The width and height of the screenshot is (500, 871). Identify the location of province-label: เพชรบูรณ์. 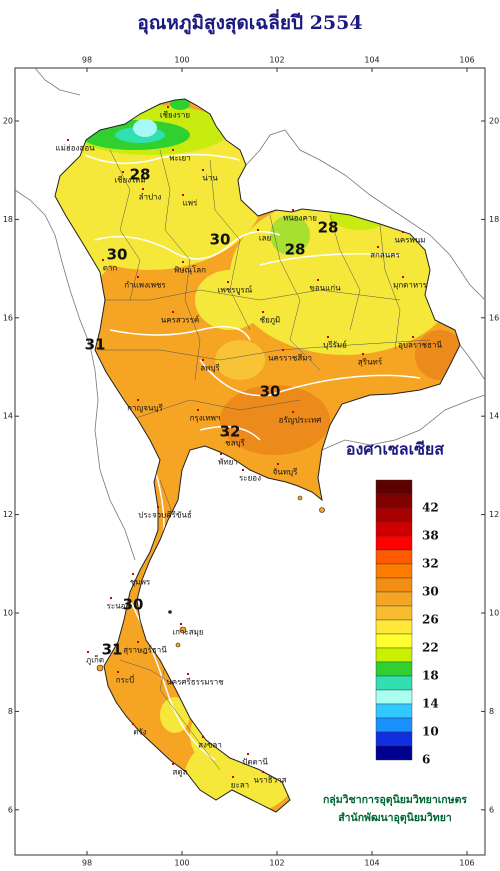
(235, 290).